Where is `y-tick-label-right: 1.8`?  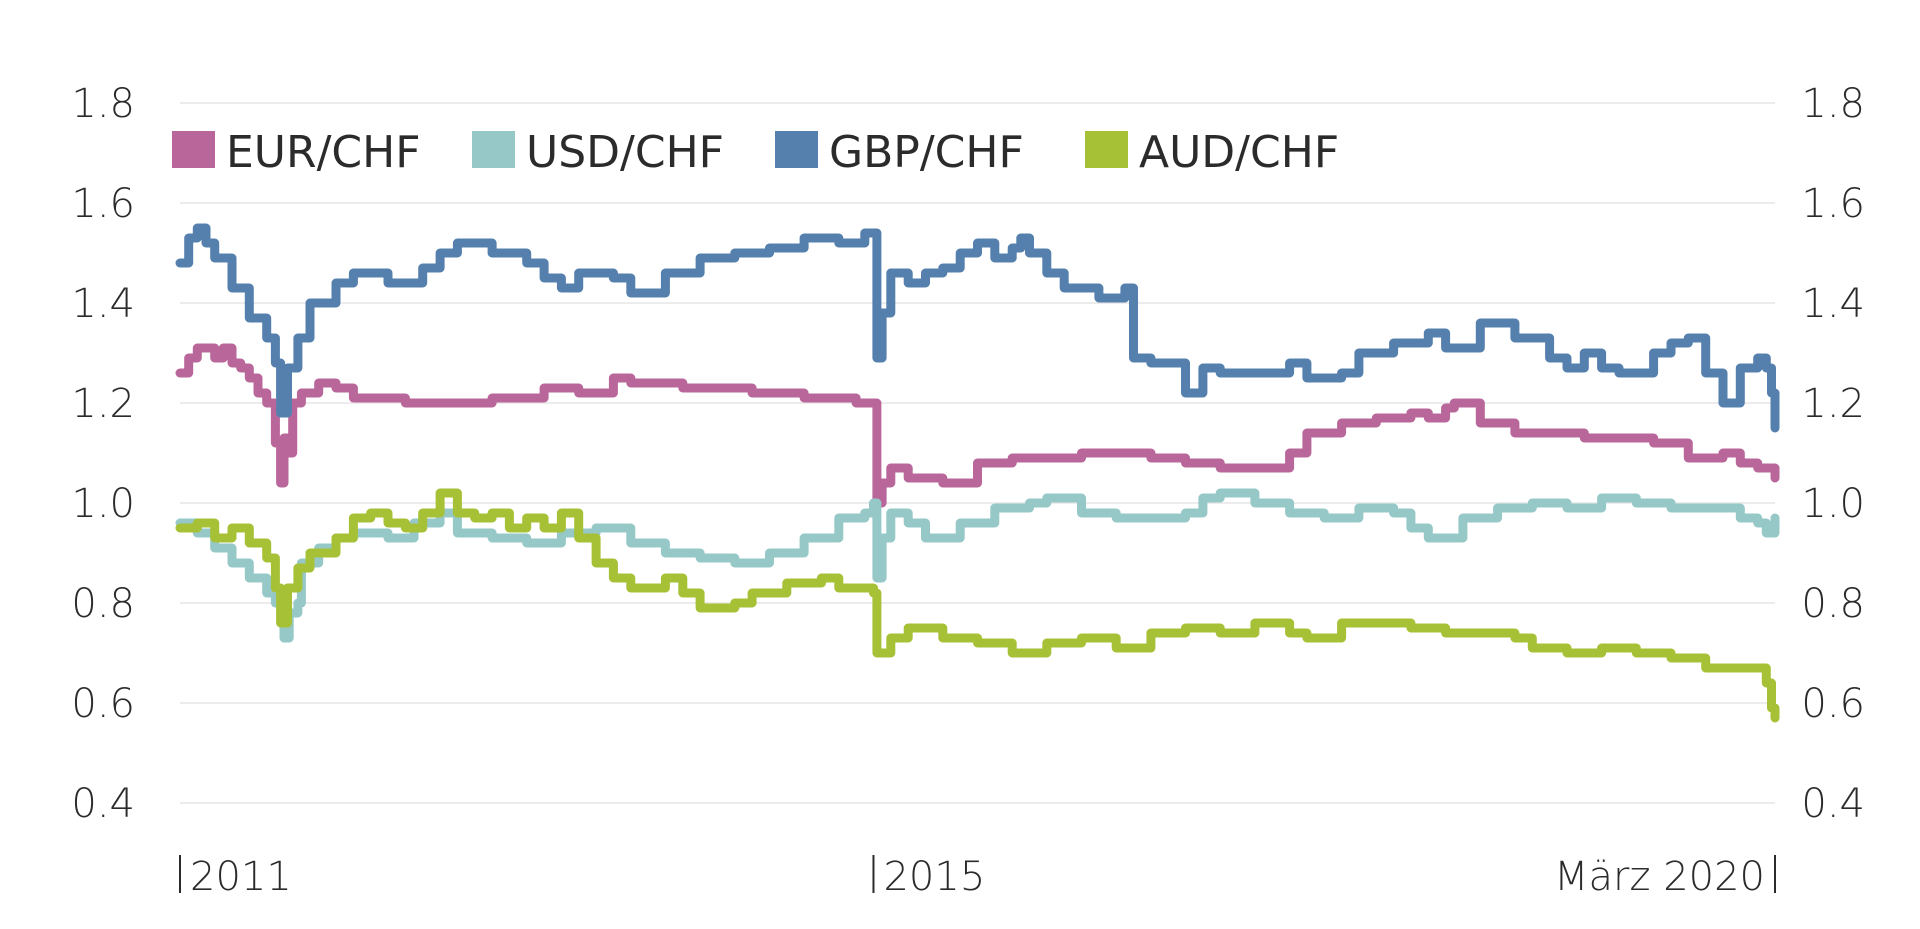 y-tick-label-right: 1.8 is located at coordinates (1833, 104).